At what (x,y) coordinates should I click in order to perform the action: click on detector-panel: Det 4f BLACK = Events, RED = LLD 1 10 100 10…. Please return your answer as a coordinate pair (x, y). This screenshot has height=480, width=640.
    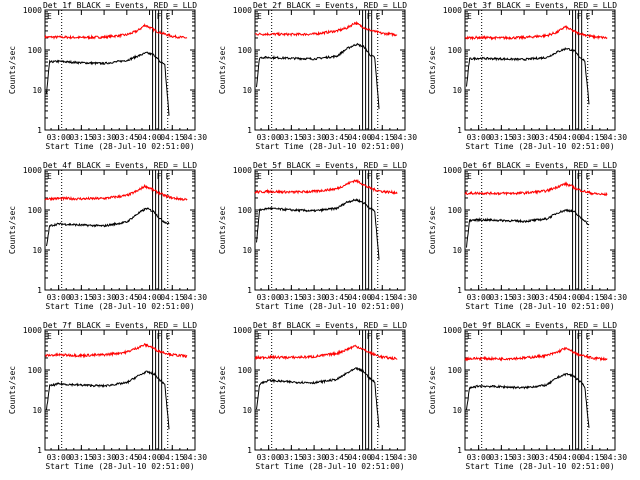
    Looking at the image, I should click on (107, 236).